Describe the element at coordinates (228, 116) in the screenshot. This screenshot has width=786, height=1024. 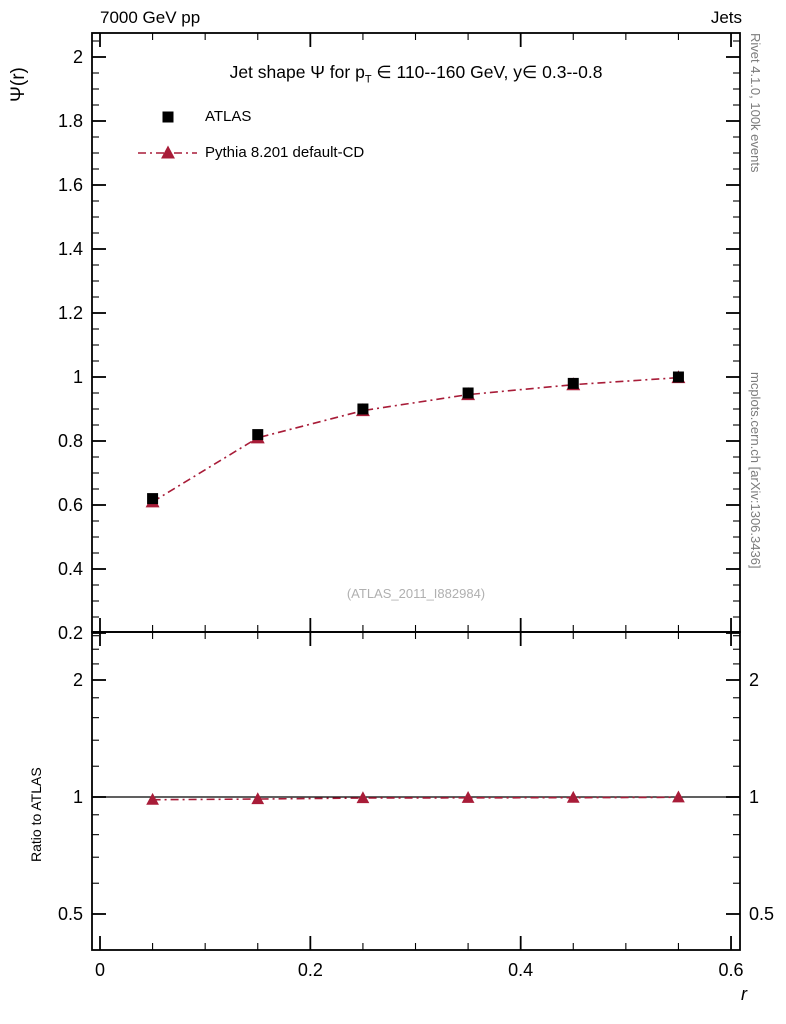
I see `legend-label-atlas: ATLAS` at that location.